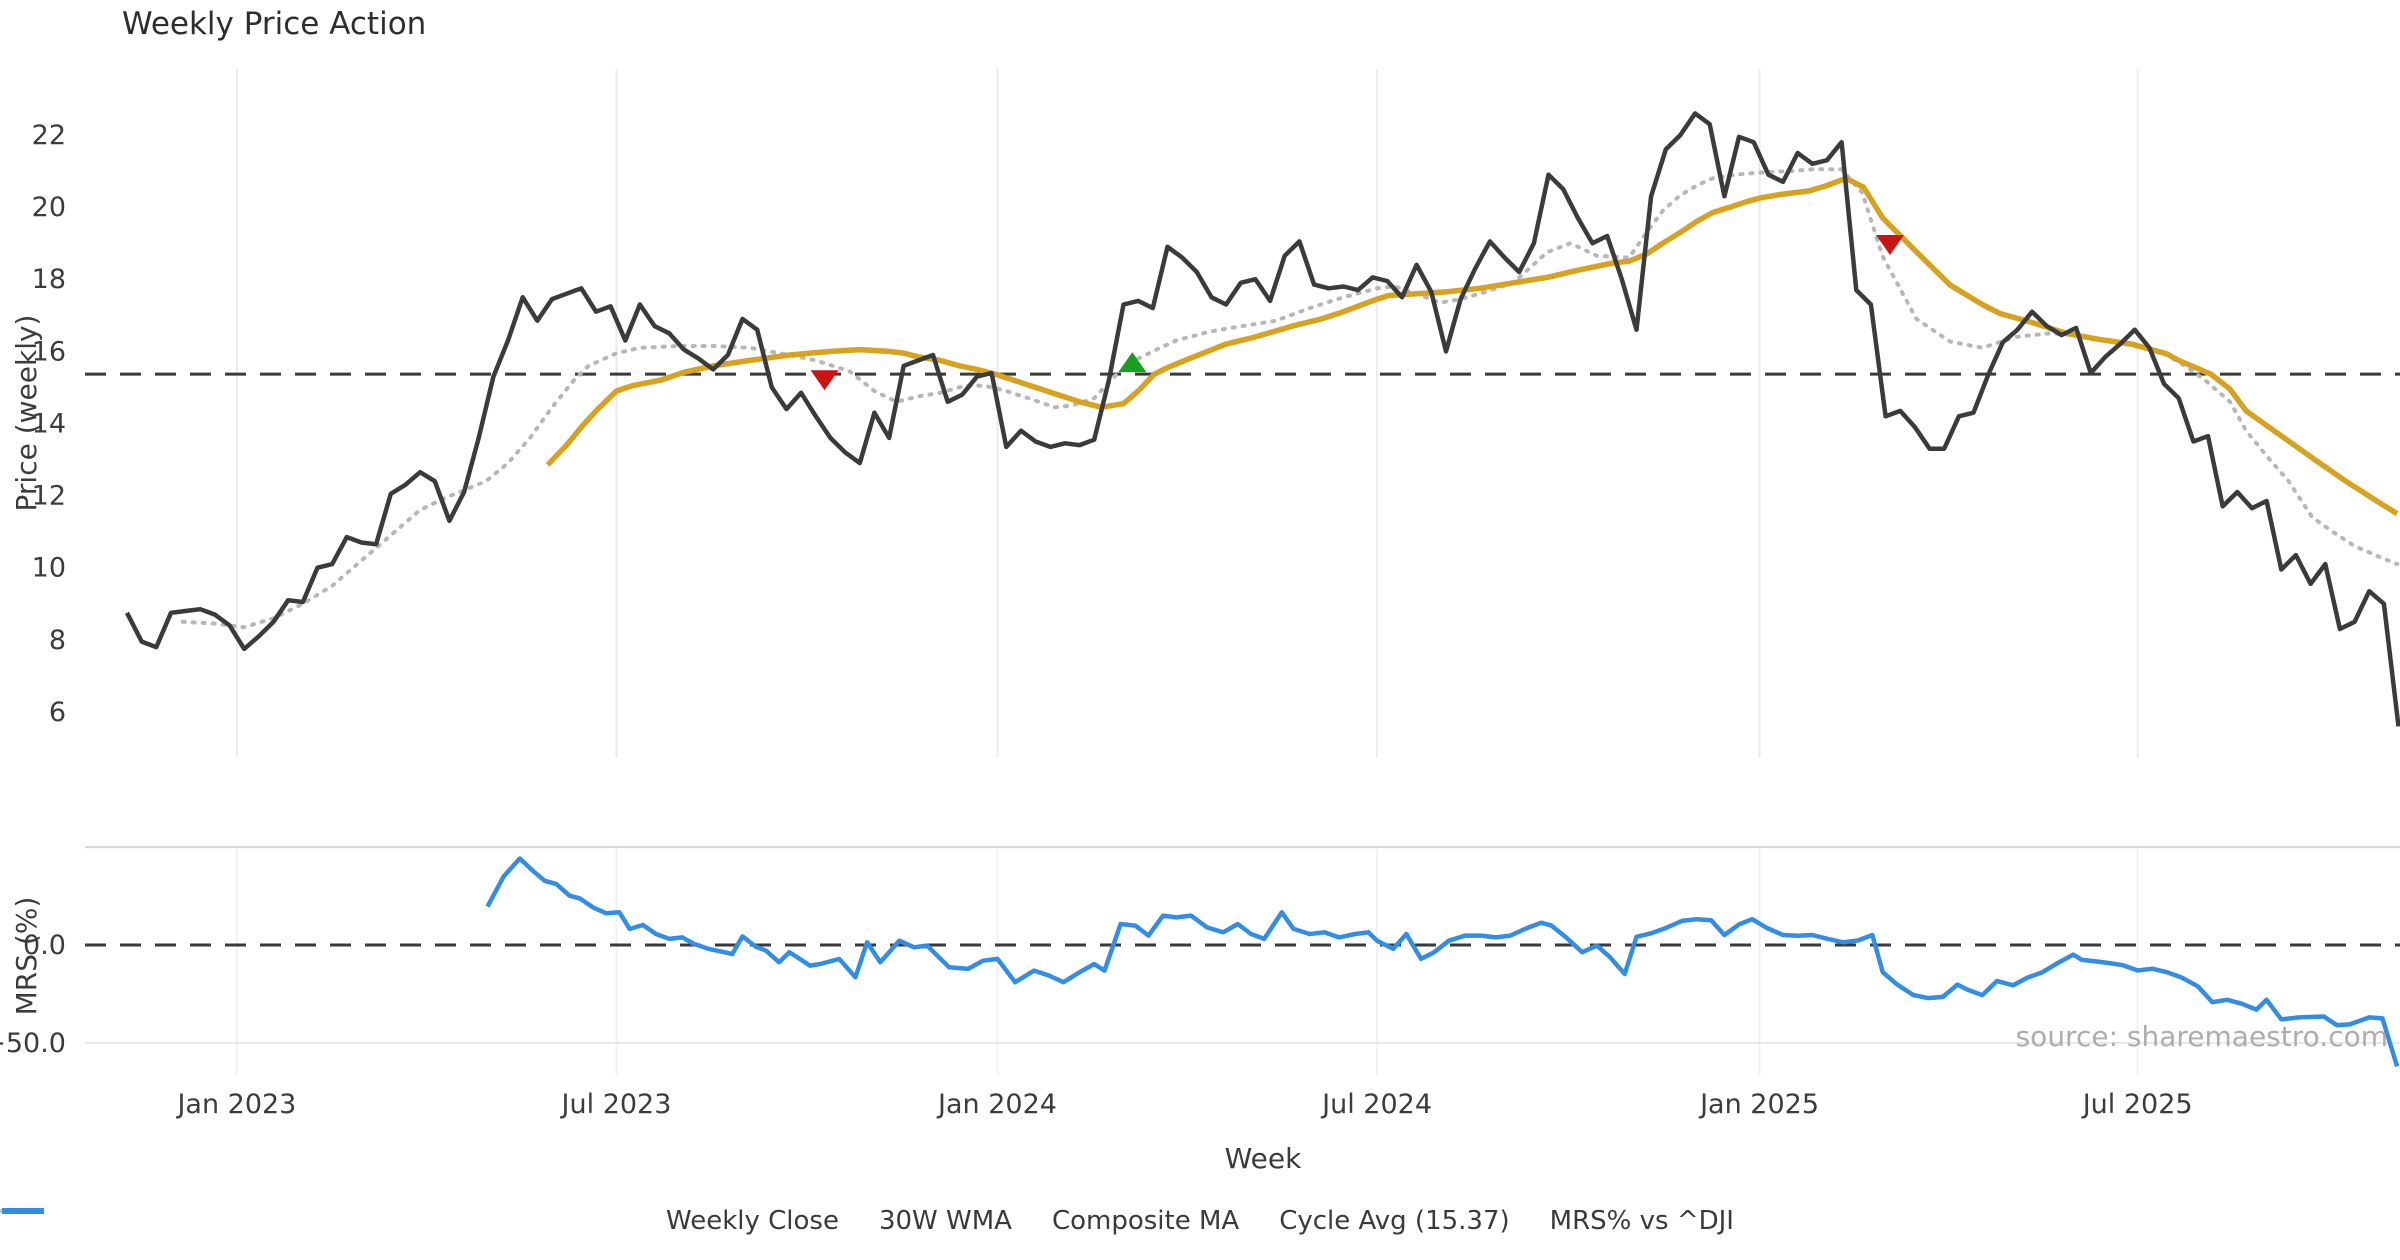 The image size is (2400, 1260). I want to click on legend-item-composite-ma: Composite MA, so click(620, 1221).